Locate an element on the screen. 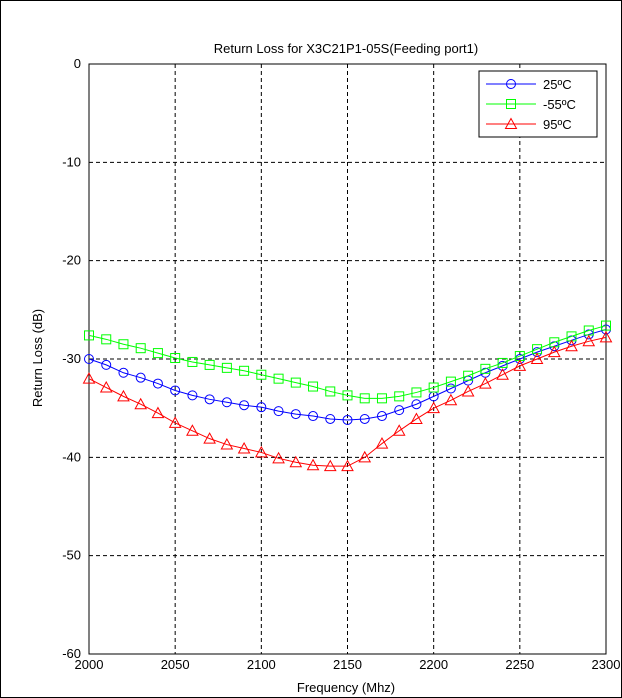 The width and height of the screenshot is (622, 698). y-tick-label: -30 is located at coordinates (71, 358).